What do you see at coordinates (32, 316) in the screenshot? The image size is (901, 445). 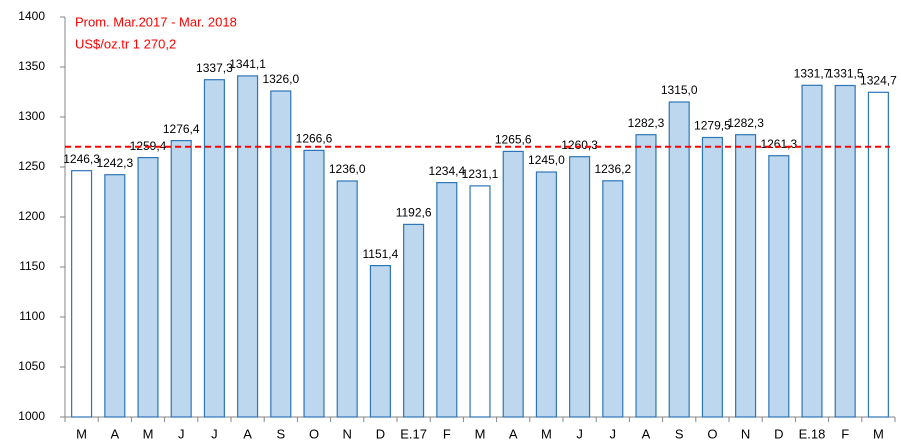 I see `y-tick-label: 1100` at bounding box center [32, 316].